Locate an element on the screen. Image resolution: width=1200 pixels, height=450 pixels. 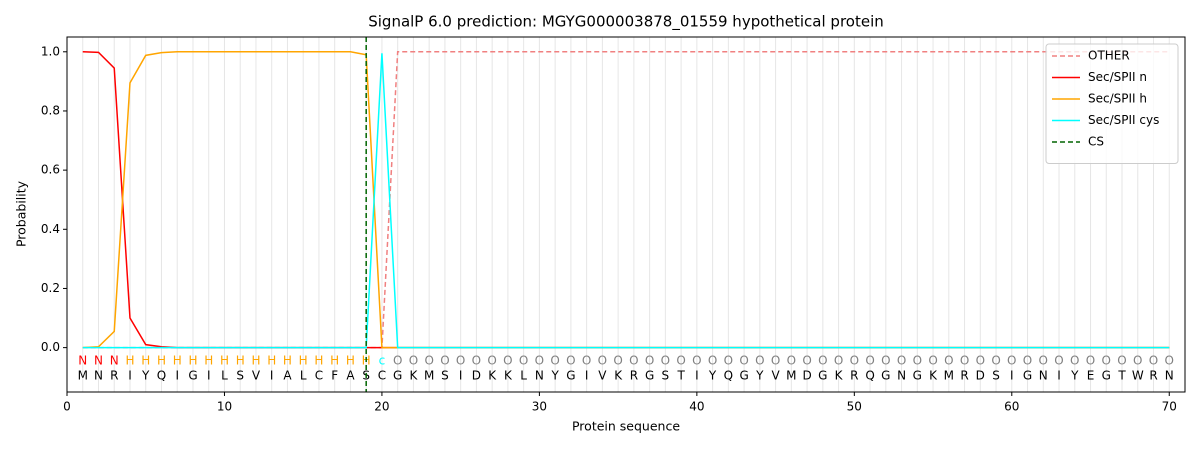
legend: OTHER Sec/SPII n Sec/SPII h Sec/SPII cys CS is located at coordinates (1112, 103).